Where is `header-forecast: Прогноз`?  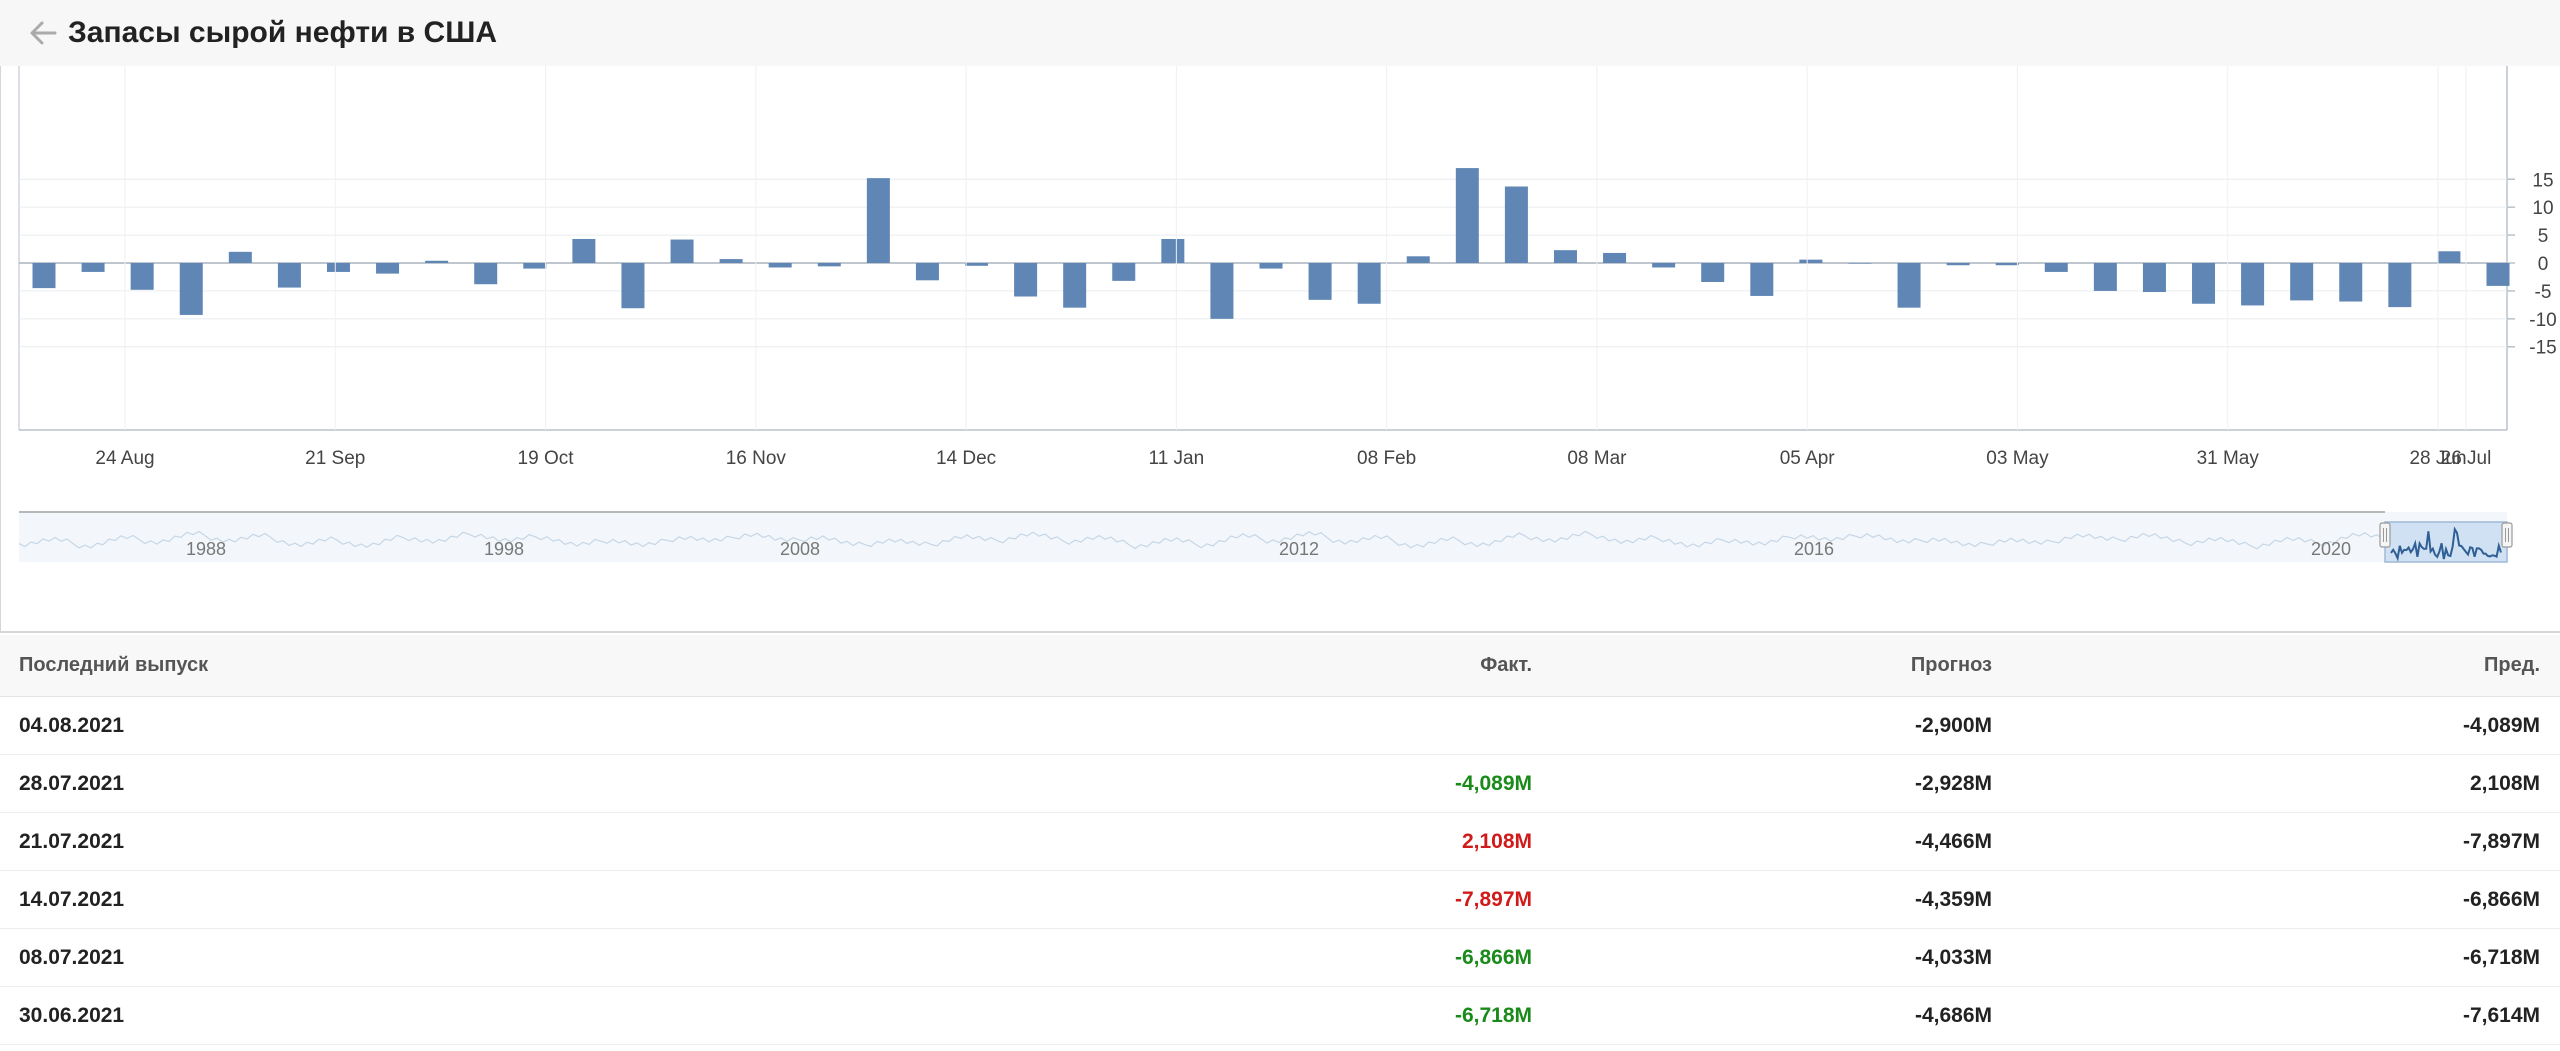 header-forecast: Прогноз is located at coordinates (1951, 665).